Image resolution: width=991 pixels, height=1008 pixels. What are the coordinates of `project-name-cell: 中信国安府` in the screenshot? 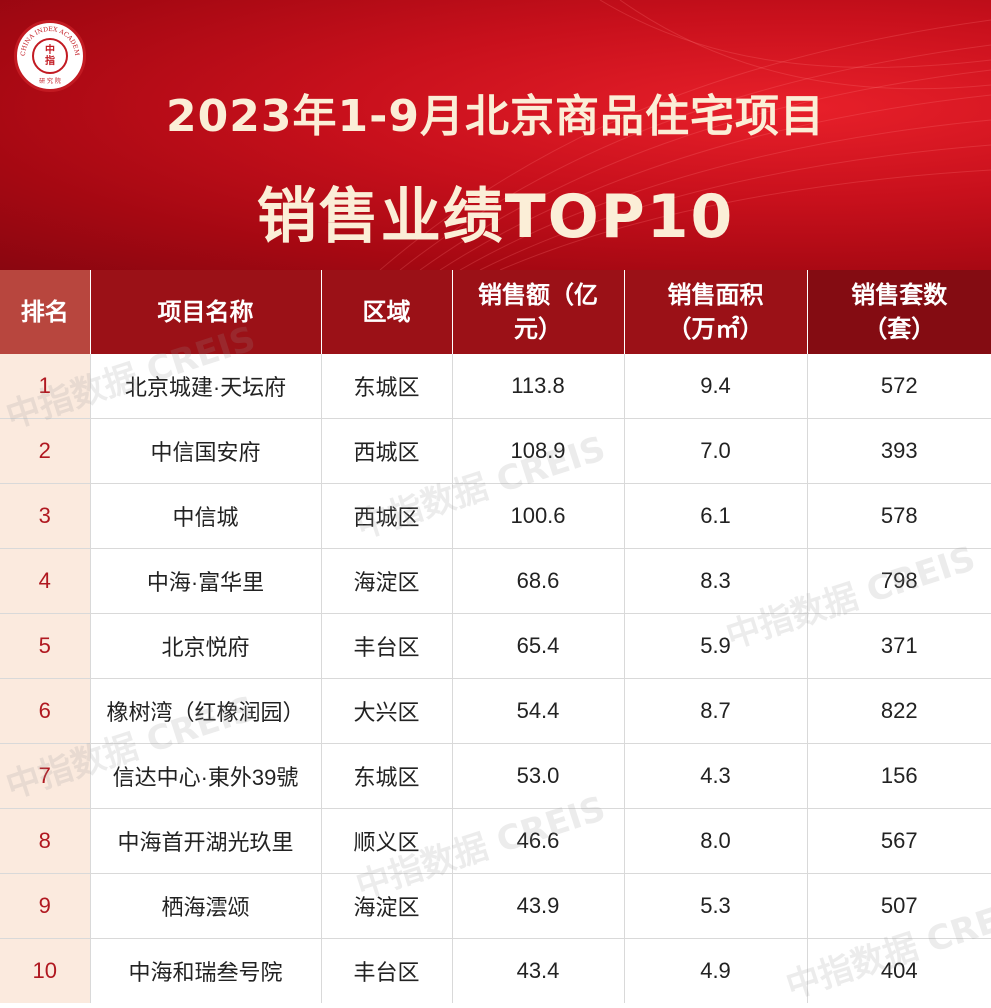 It's located at (206, 451).